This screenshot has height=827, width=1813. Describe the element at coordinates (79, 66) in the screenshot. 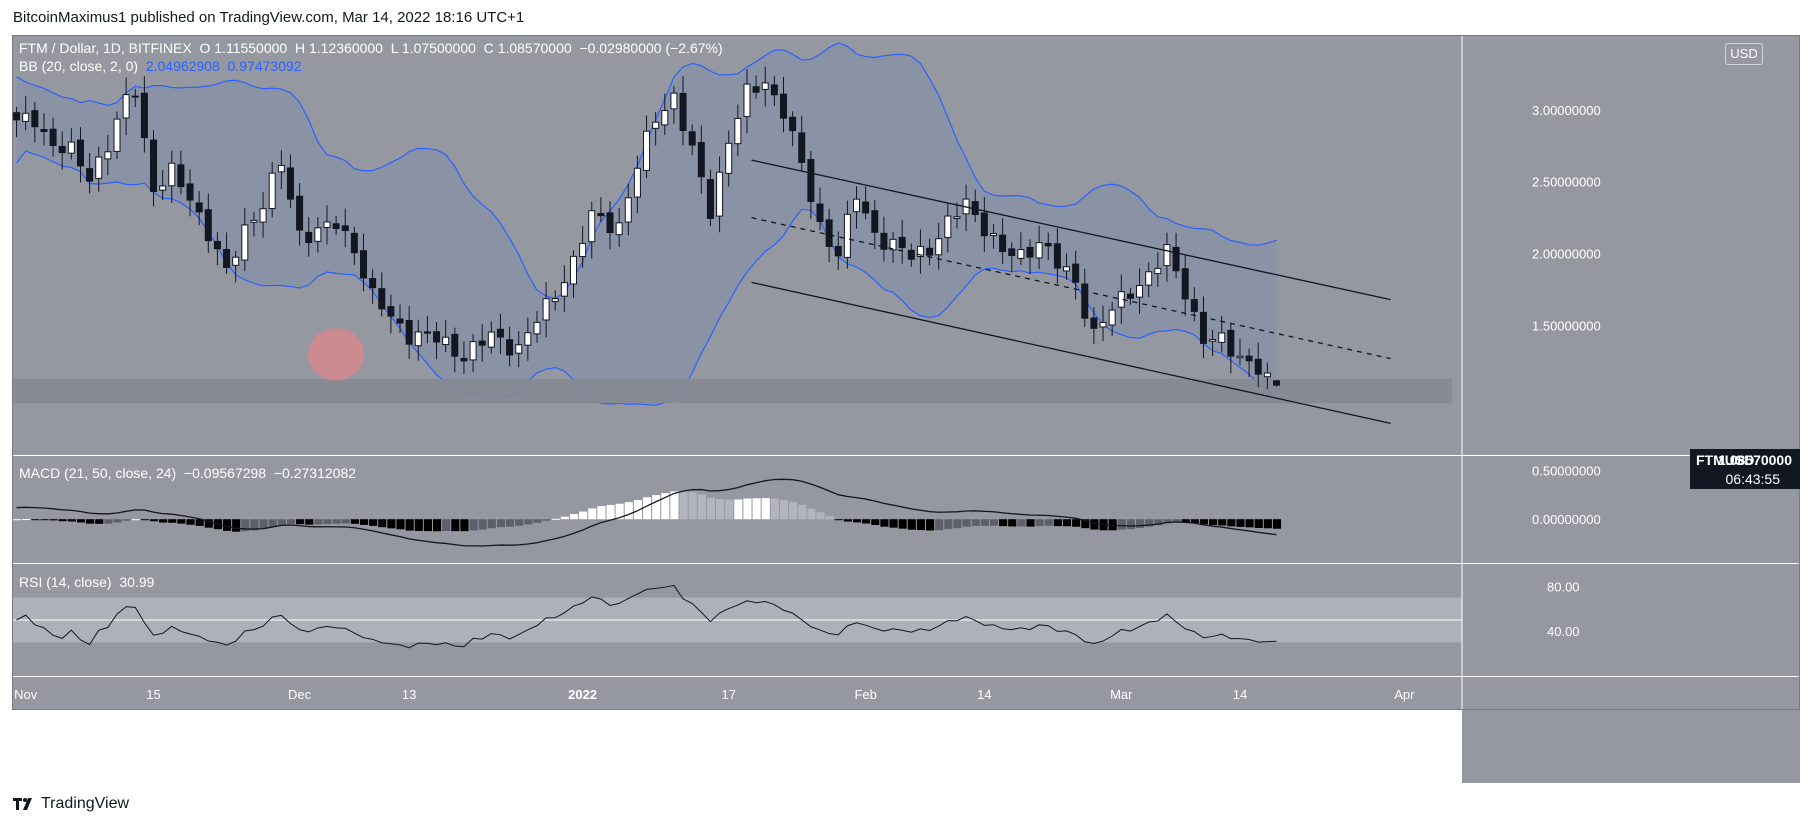

I see `bb-label: BB (20, close, 2, 0)` at that location.